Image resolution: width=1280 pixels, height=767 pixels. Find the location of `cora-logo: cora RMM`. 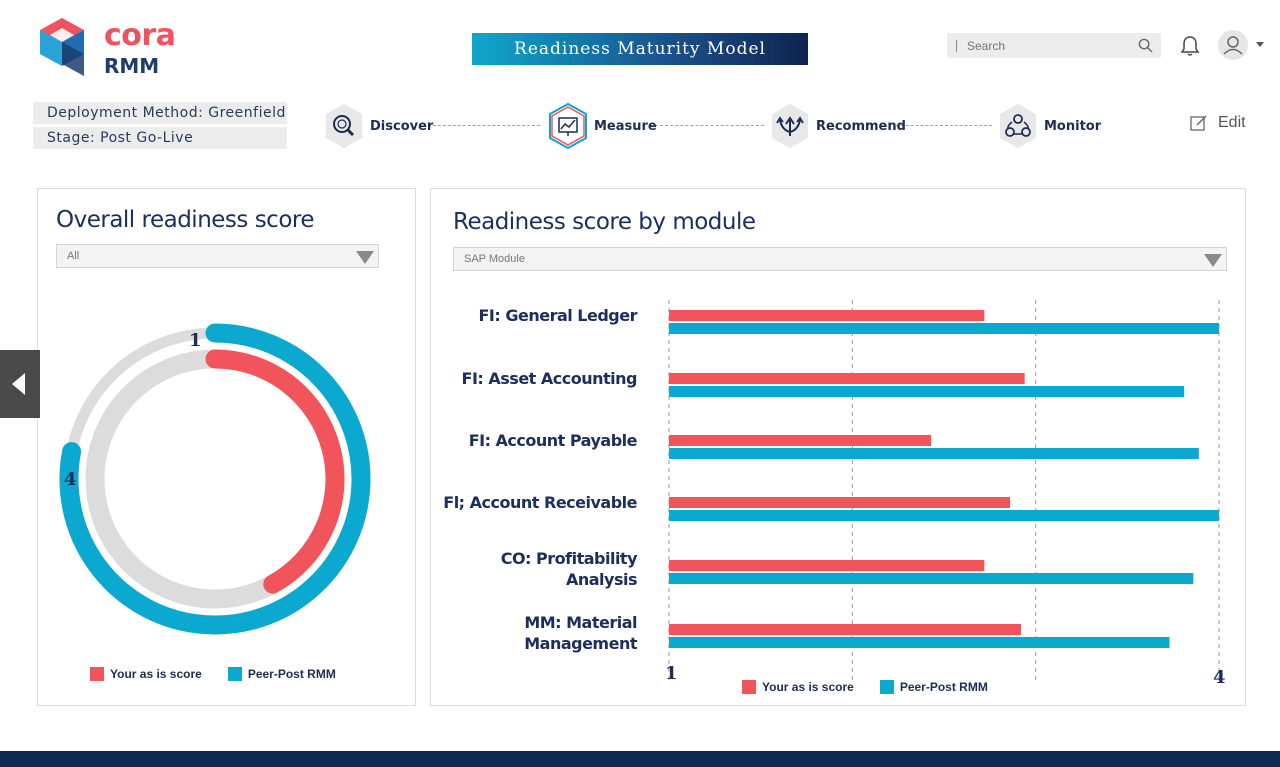

cora-logo: cora RMM is located at coordinates (118, 48).